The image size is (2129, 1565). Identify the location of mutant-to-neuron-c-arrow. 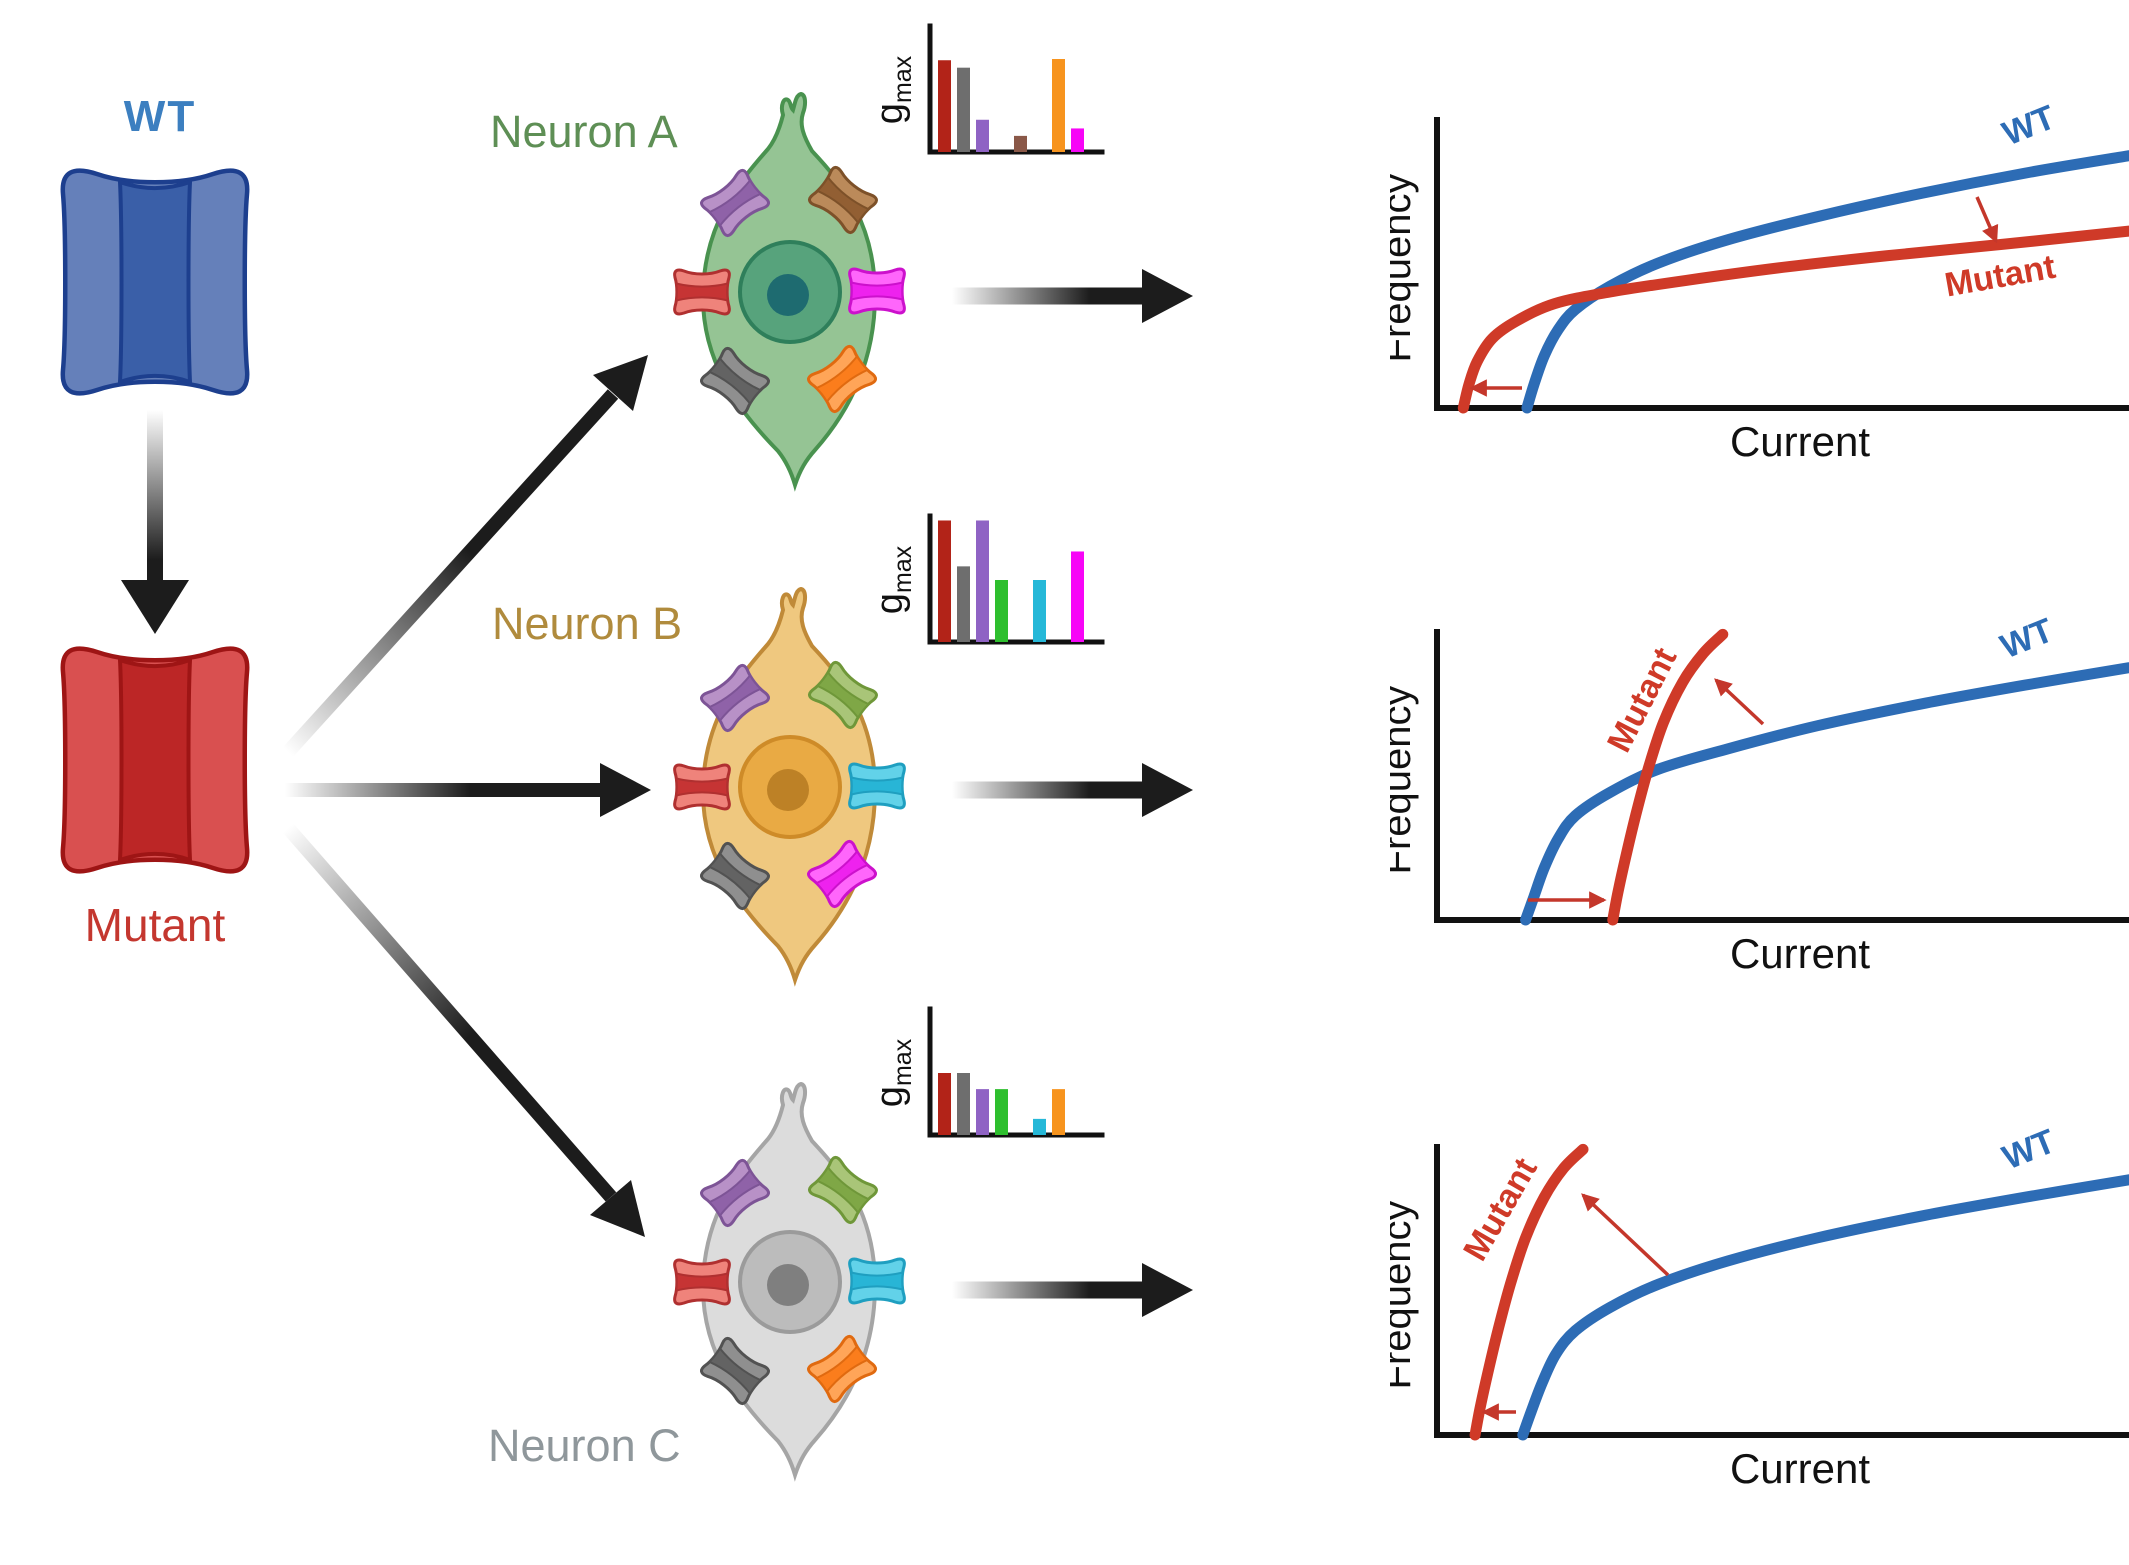
(463, 1030).